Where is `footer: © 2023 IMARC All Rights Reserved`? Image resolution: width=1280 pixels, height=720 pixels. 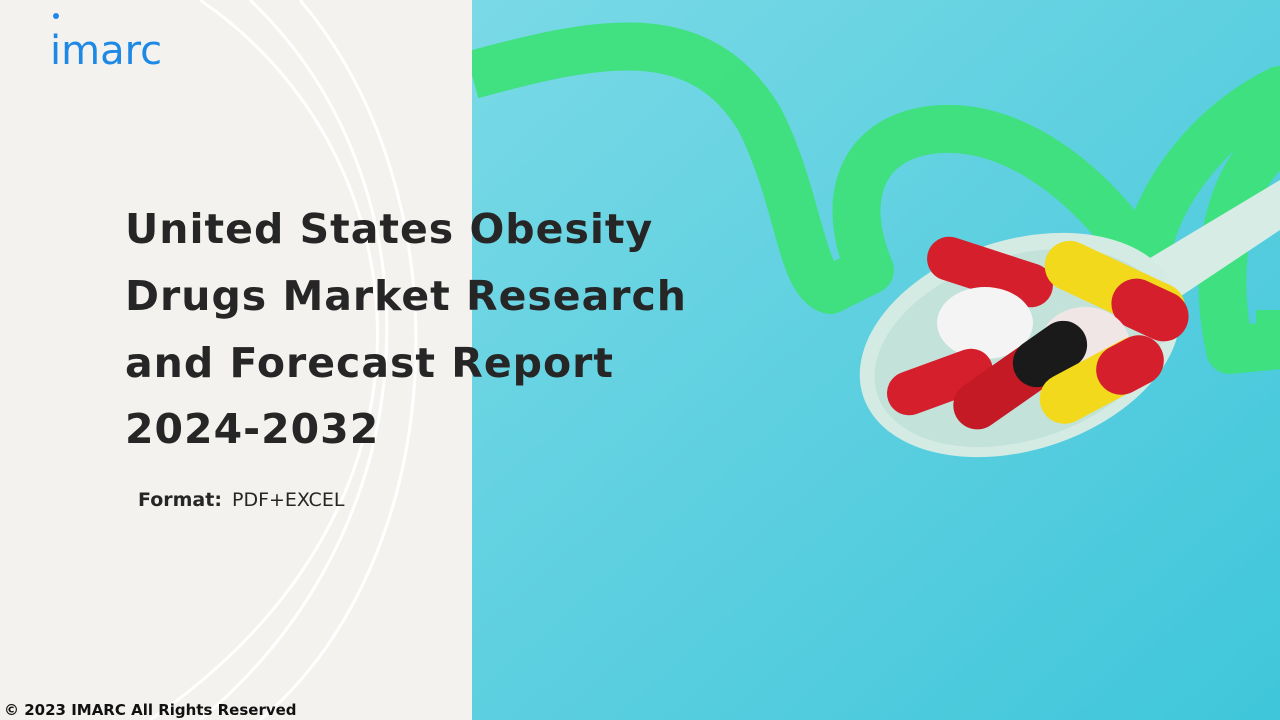 footer: © 2023 IMARC All Rights Reserved is located at coordinates (150, 710).